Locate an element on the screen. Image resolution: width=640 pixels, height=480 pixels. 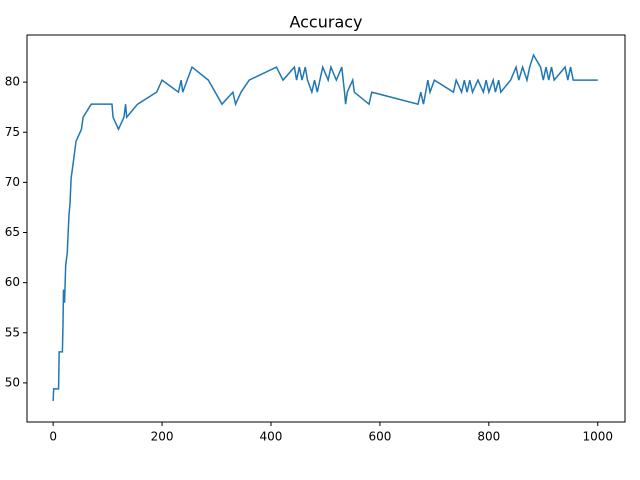
y-tick-label: 55 is located at coordinates (12, 332).